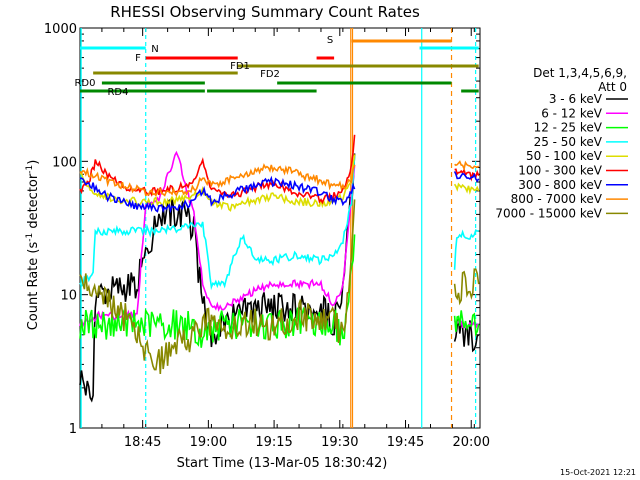 This screenshot has height=480, width=640. Describe the element at coordinates (339, 442) in the screenshot. I see `x-tick-label: 19:30` at that location.